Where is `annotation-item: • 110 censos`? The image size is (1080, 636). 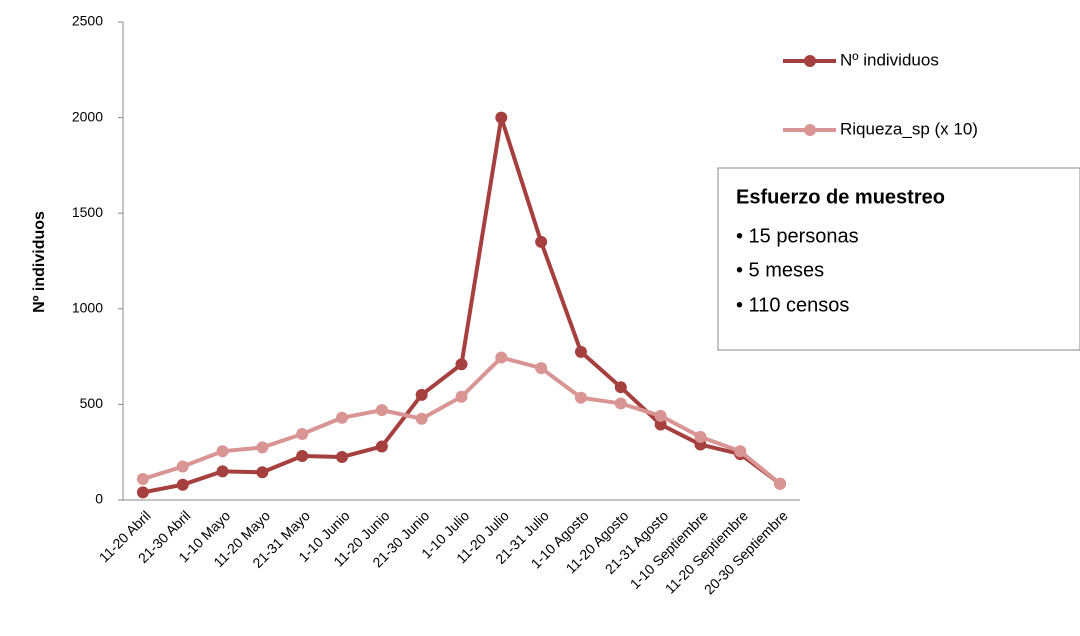
annotation-item: • 110 censos is located at coordinates (792, 305).